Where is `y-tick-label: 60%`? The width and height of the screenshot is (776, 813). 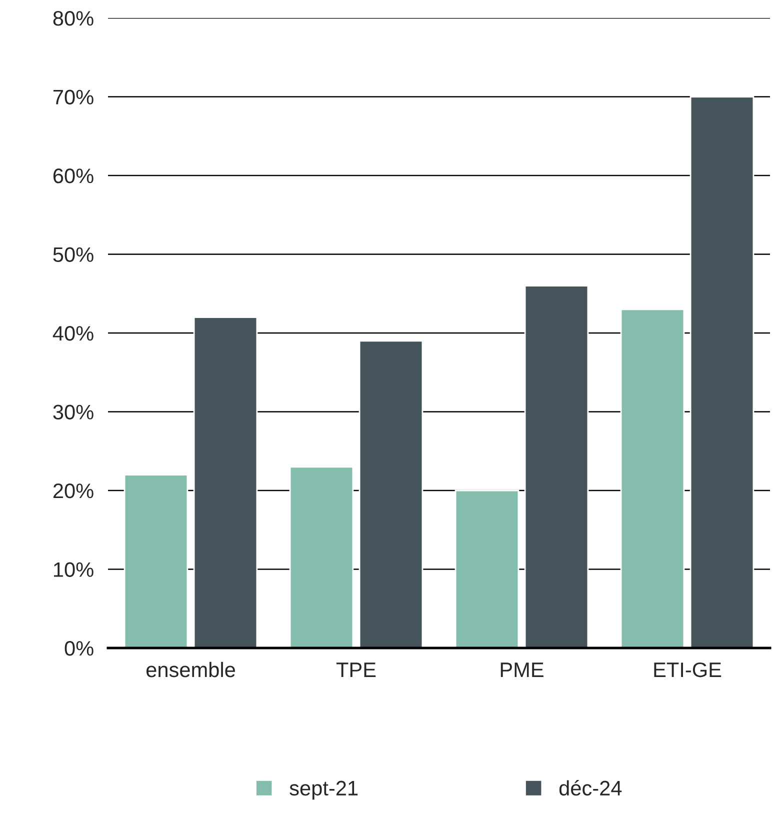 y-tick-label: 60% is located at coordinates (73, 176).